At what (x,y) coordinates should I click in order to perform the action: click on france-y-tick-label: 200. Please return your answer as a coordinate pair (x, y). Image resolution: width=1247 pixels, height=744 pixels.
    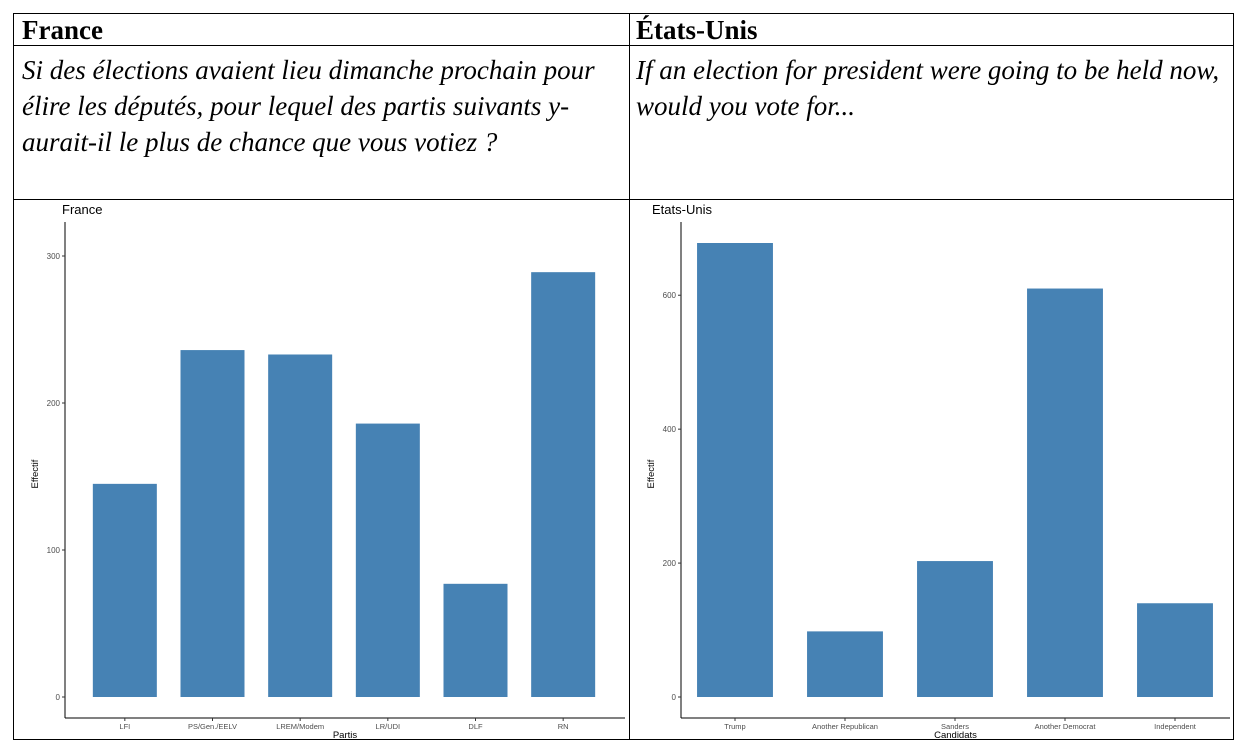
    Looking at the image, I should click on (54, 403).